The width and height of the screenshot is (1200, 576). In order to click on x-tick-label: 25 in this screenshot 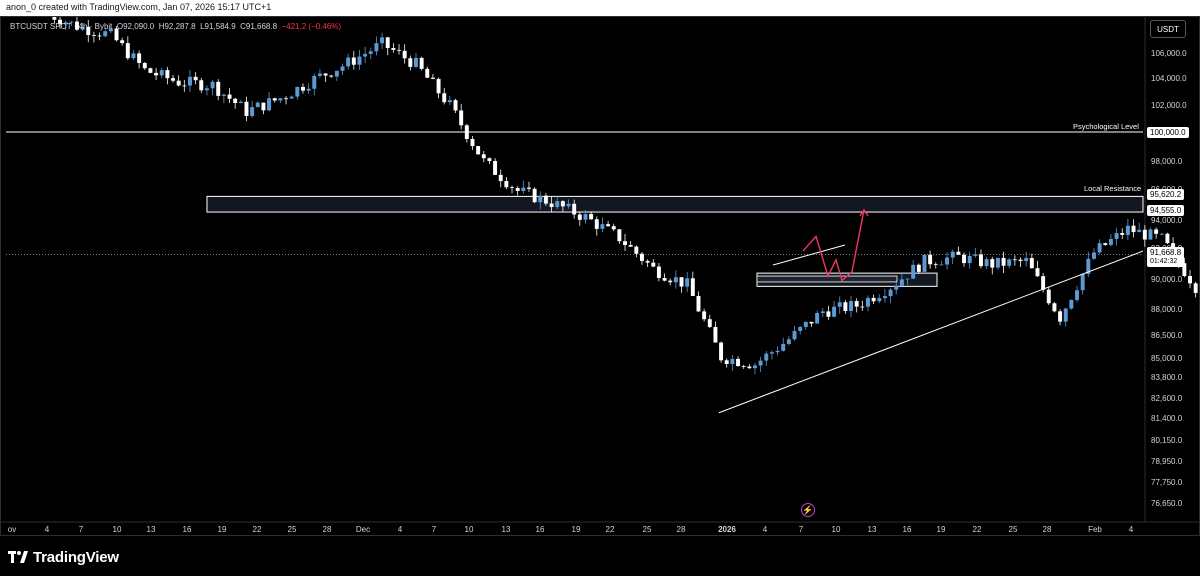, I will do `click(647, 529)`.